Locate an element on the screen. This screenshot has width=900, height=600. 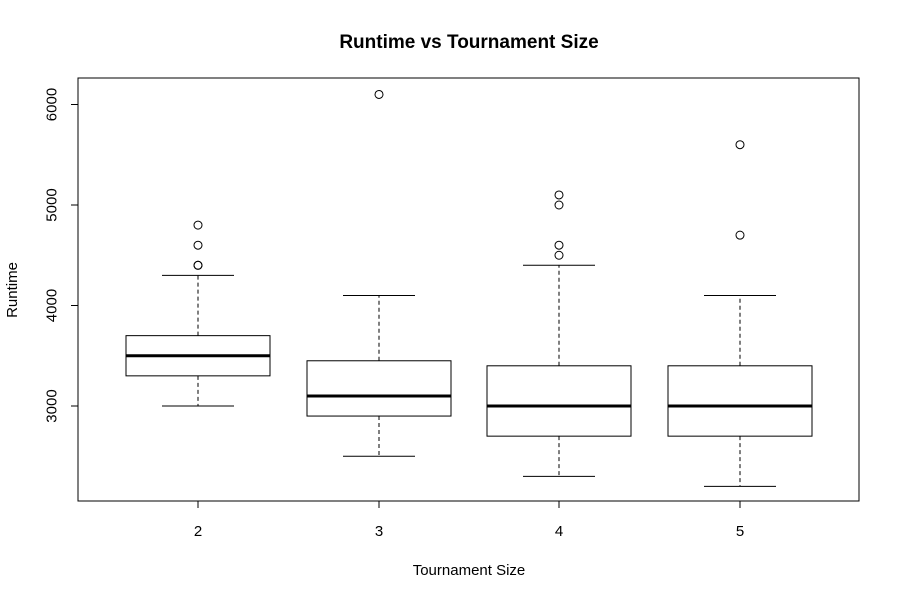
x-tick-label: 4 is located at coordinates (559, 531).